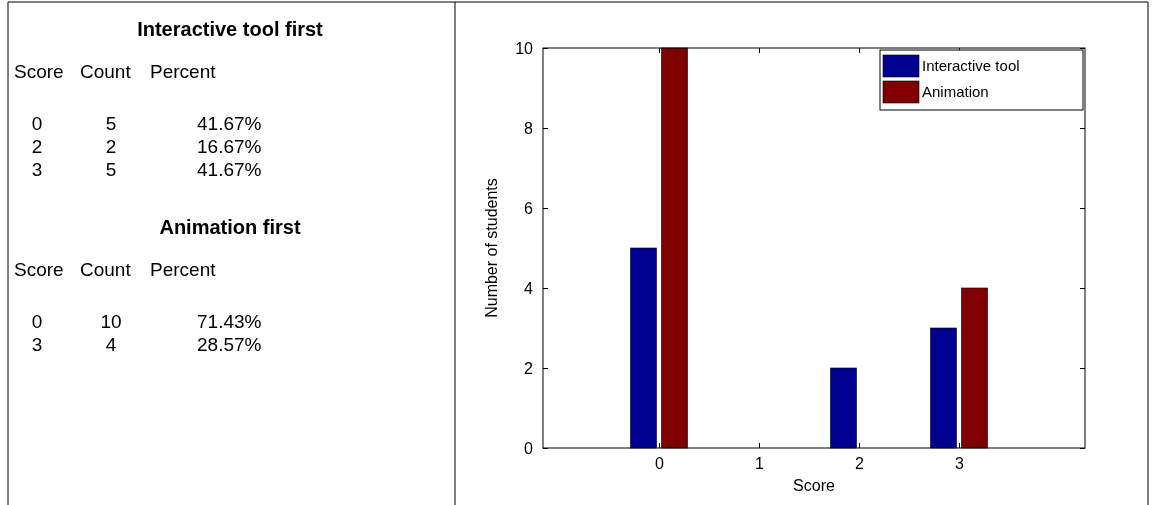  Describe the element at coordinates (230, 29) in the screenshot. I see `text: Interactive tool first` at that location.